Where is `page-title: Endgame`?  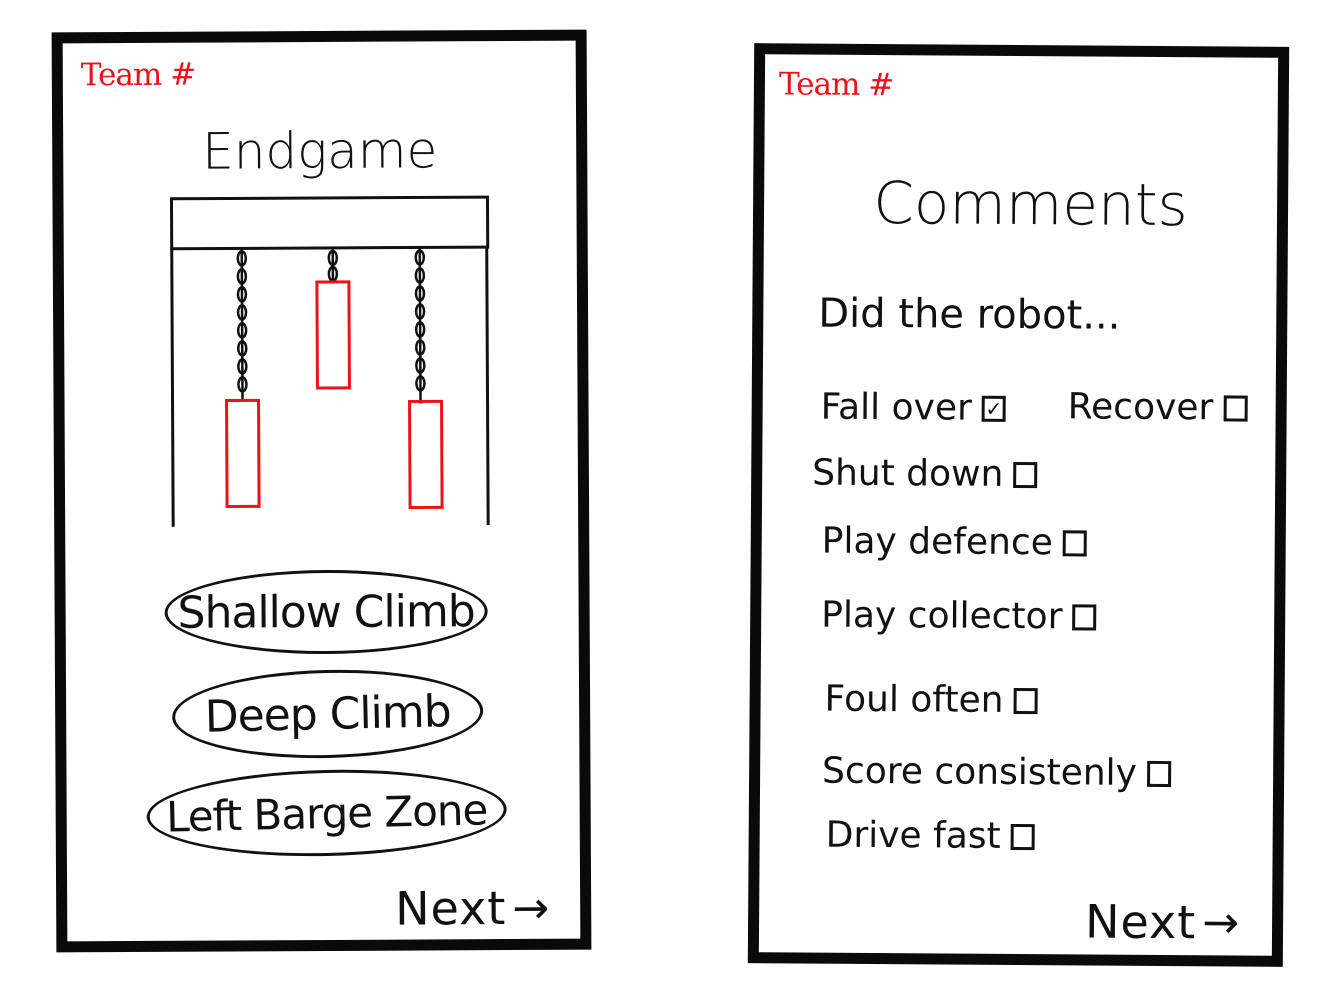 page-title: Endgame is located at coordinates (319, 151).